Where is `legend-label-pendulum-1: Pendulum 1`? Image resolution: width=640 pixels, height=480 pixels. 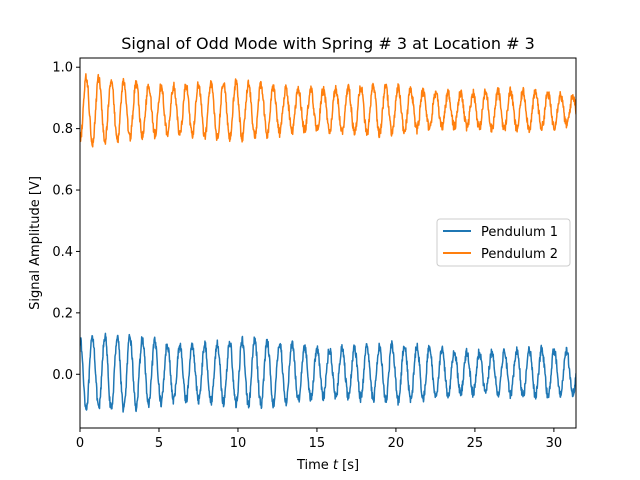
legend-label-pendulum-1: Pendulum 1 is located at coordinates (519, 232).